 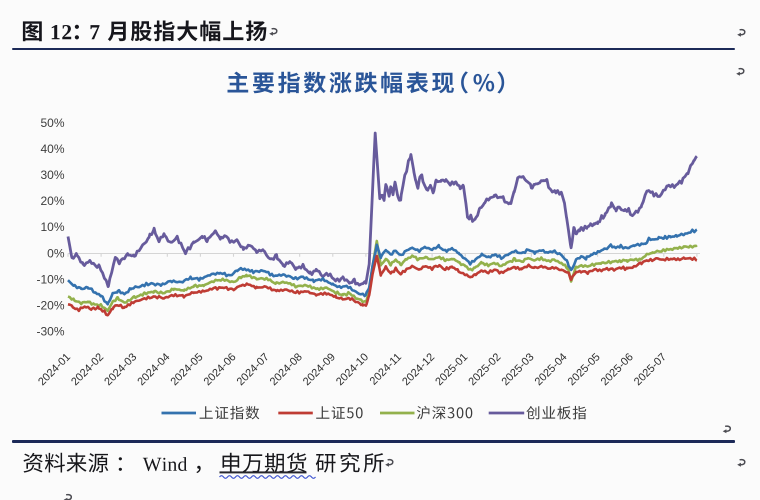 What do you see at coordinates (451, 369) in the screenshot?
I see `svg-text: 2025-01` at bounding box center [451, 369].